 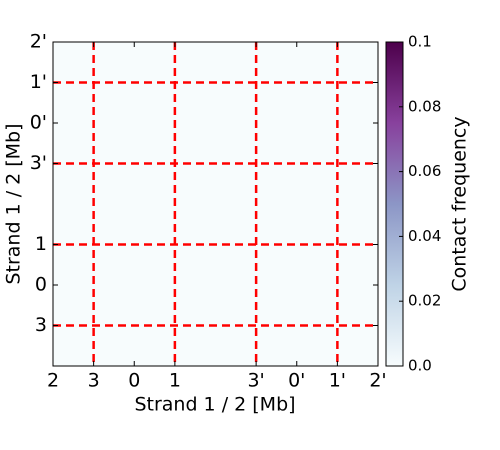 I want to click on x-tick-label: 0', so click(x=296, y=381).